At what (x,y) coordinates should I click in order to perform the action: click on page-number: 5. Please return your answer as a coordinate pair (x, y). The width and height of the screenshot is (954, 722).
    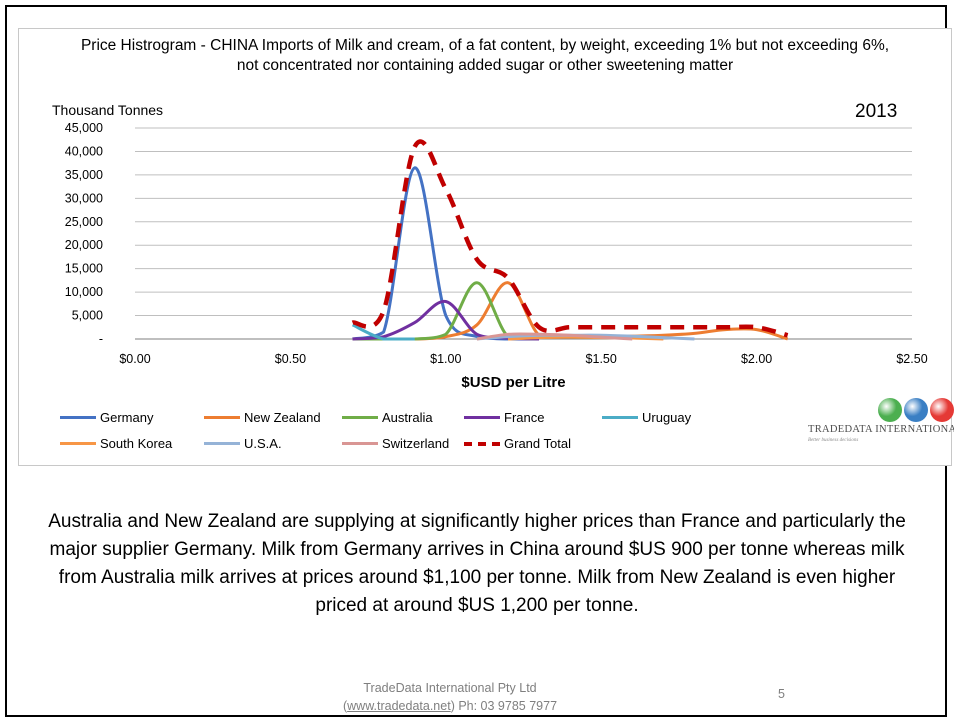
    Looking at the image, I should click on (781, 694).